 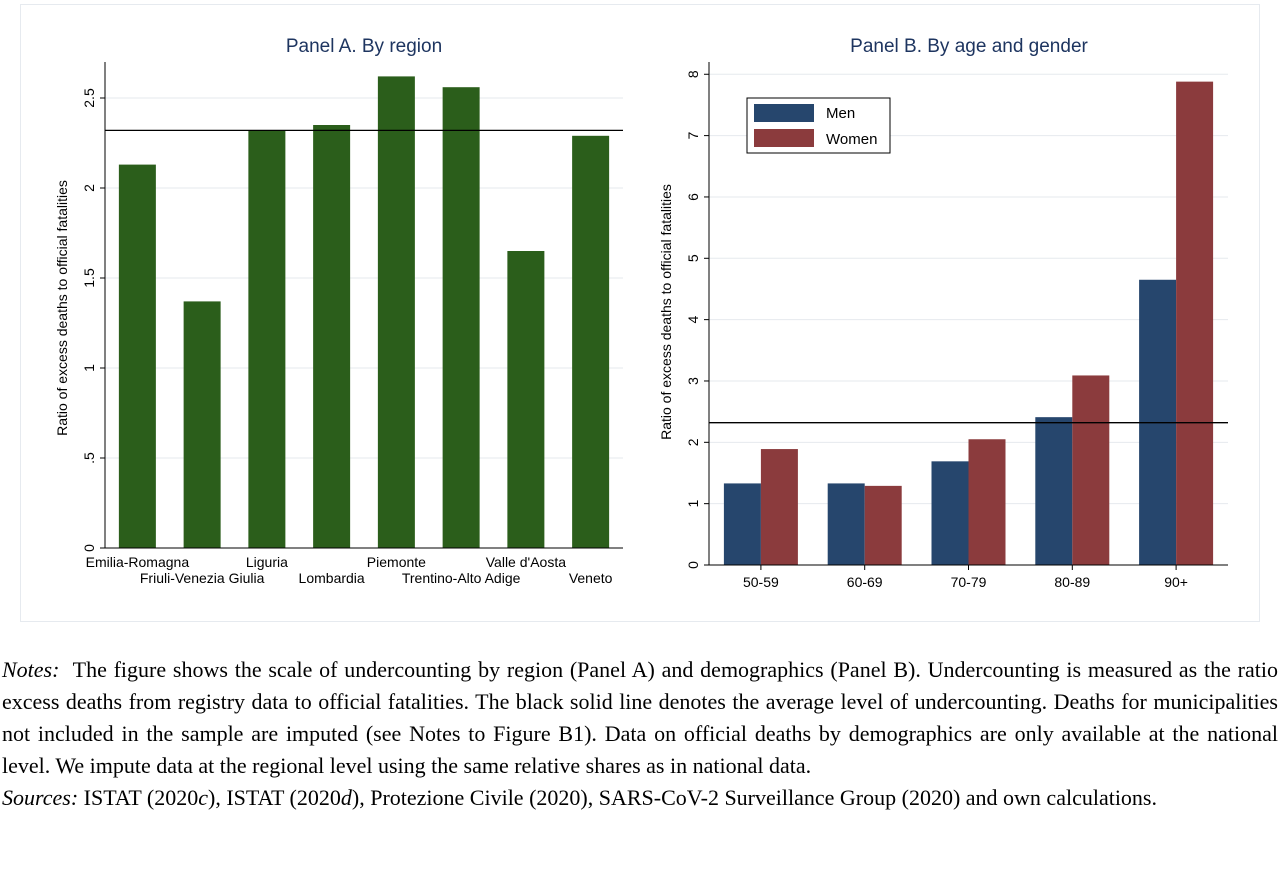 I want to click on x-tick-label: 90+, so click(x=1176, y=582).